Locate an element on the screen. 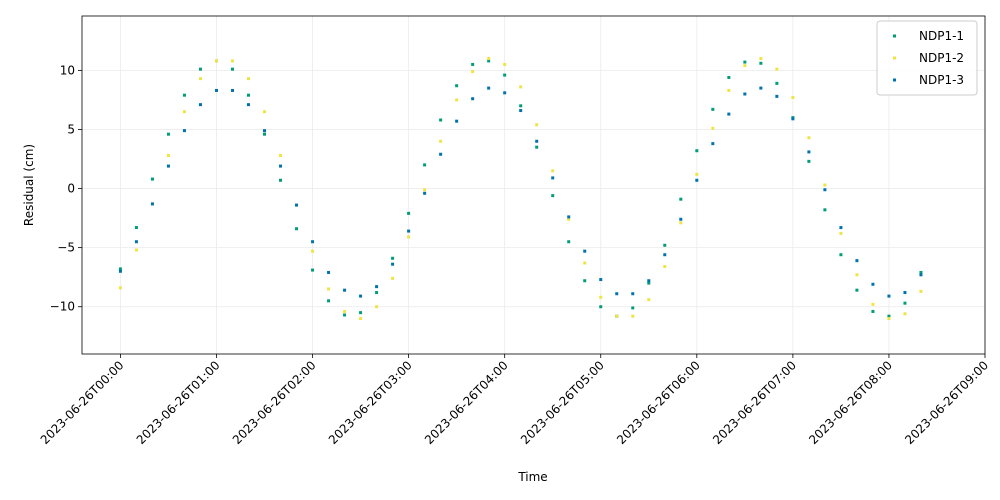 Image resolution: width=1000 pixels, height=500 pixels. y-tick-label: 0 is located at coordinates (71, 189).